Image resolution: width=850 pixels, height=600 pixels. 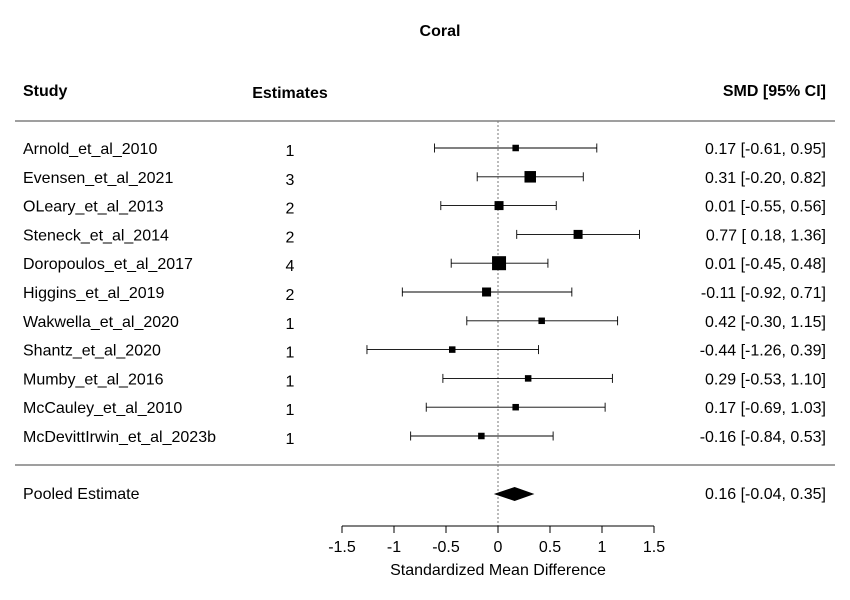 I want to click on study-column-header: Study, so click(x=45, y=91).